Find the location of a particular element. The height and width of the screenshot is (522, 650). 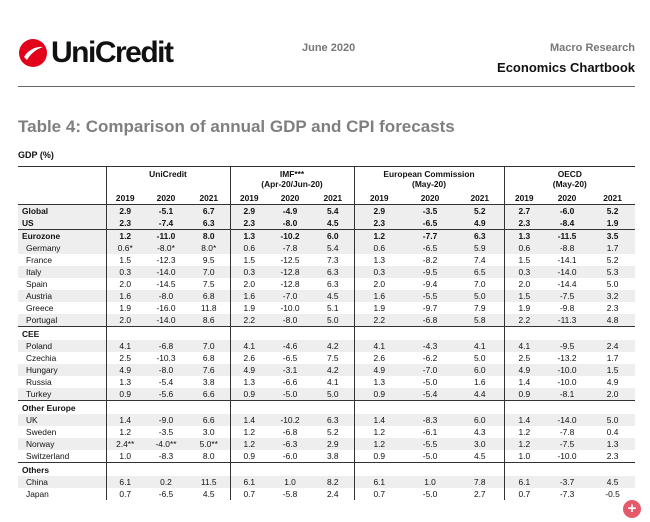

table-cell: -14.5 is located at coordinates (166, 284).